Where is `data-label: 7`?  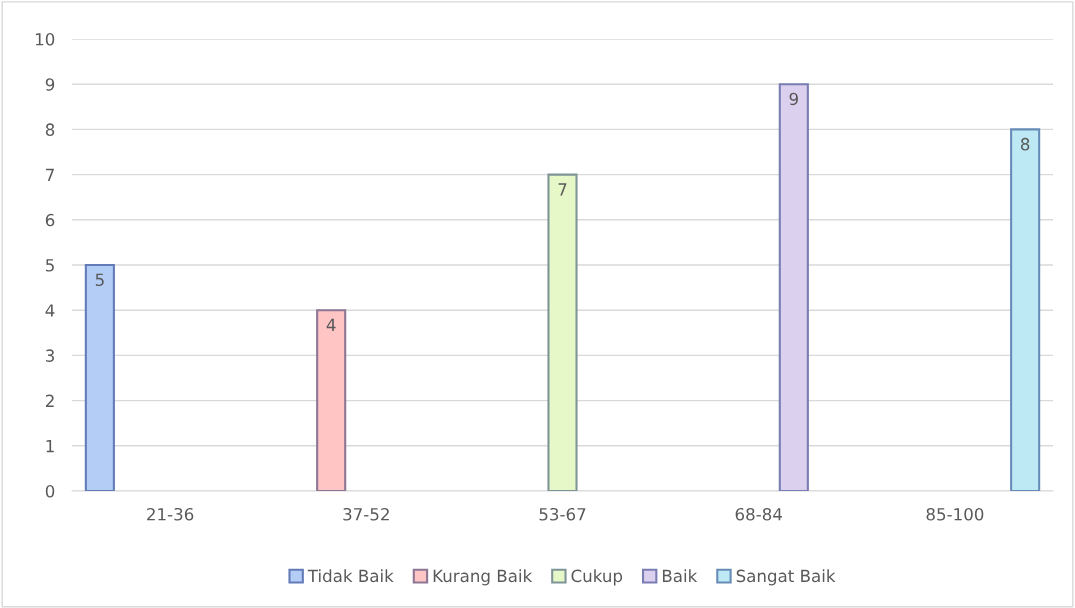
data-label: 7 is located at coordinates (562, 189).